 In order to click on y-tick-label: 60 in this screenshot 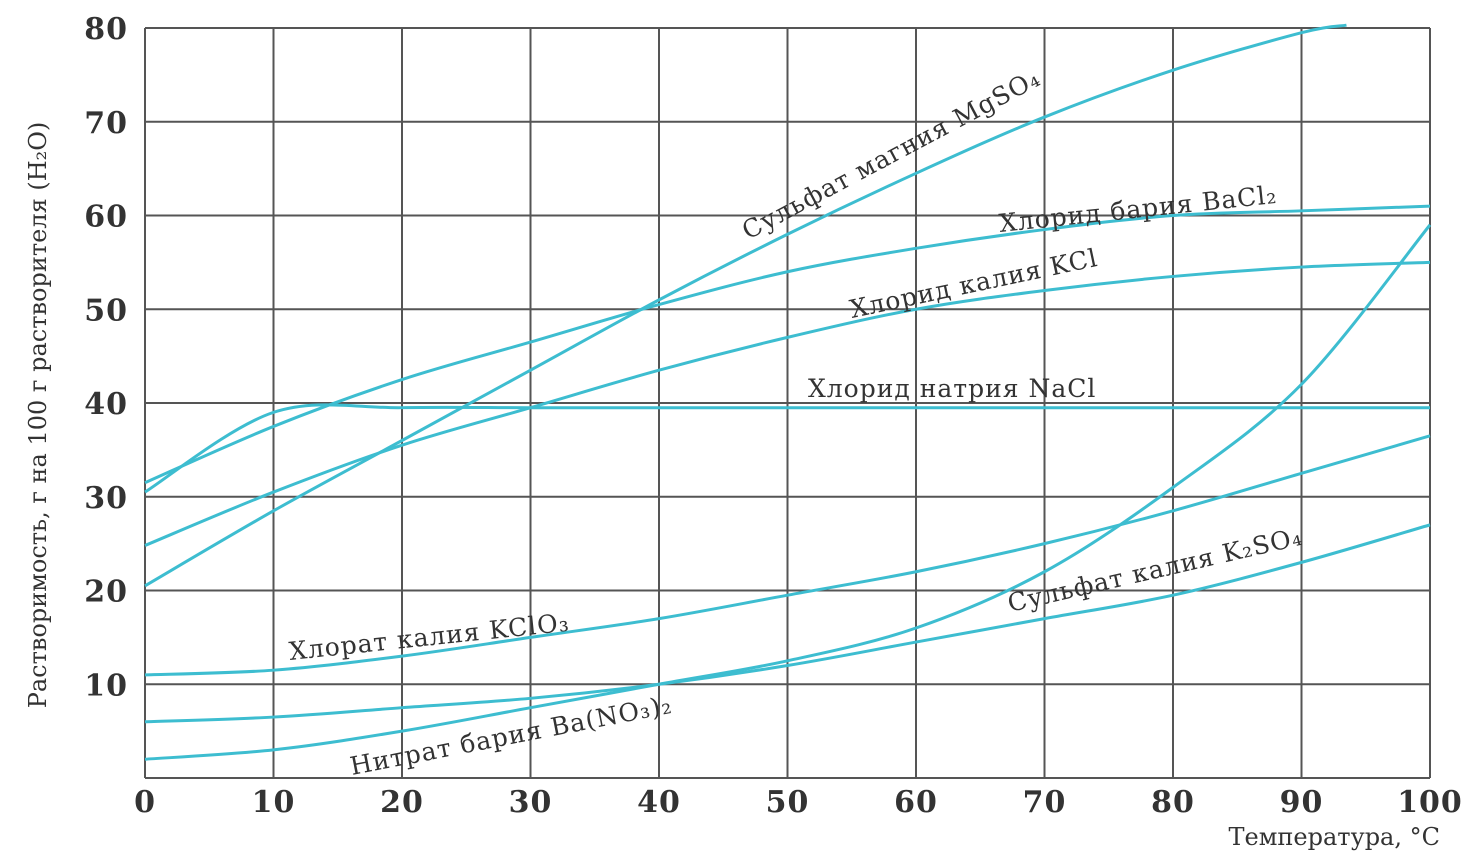, I will do `click(106, 217)`.